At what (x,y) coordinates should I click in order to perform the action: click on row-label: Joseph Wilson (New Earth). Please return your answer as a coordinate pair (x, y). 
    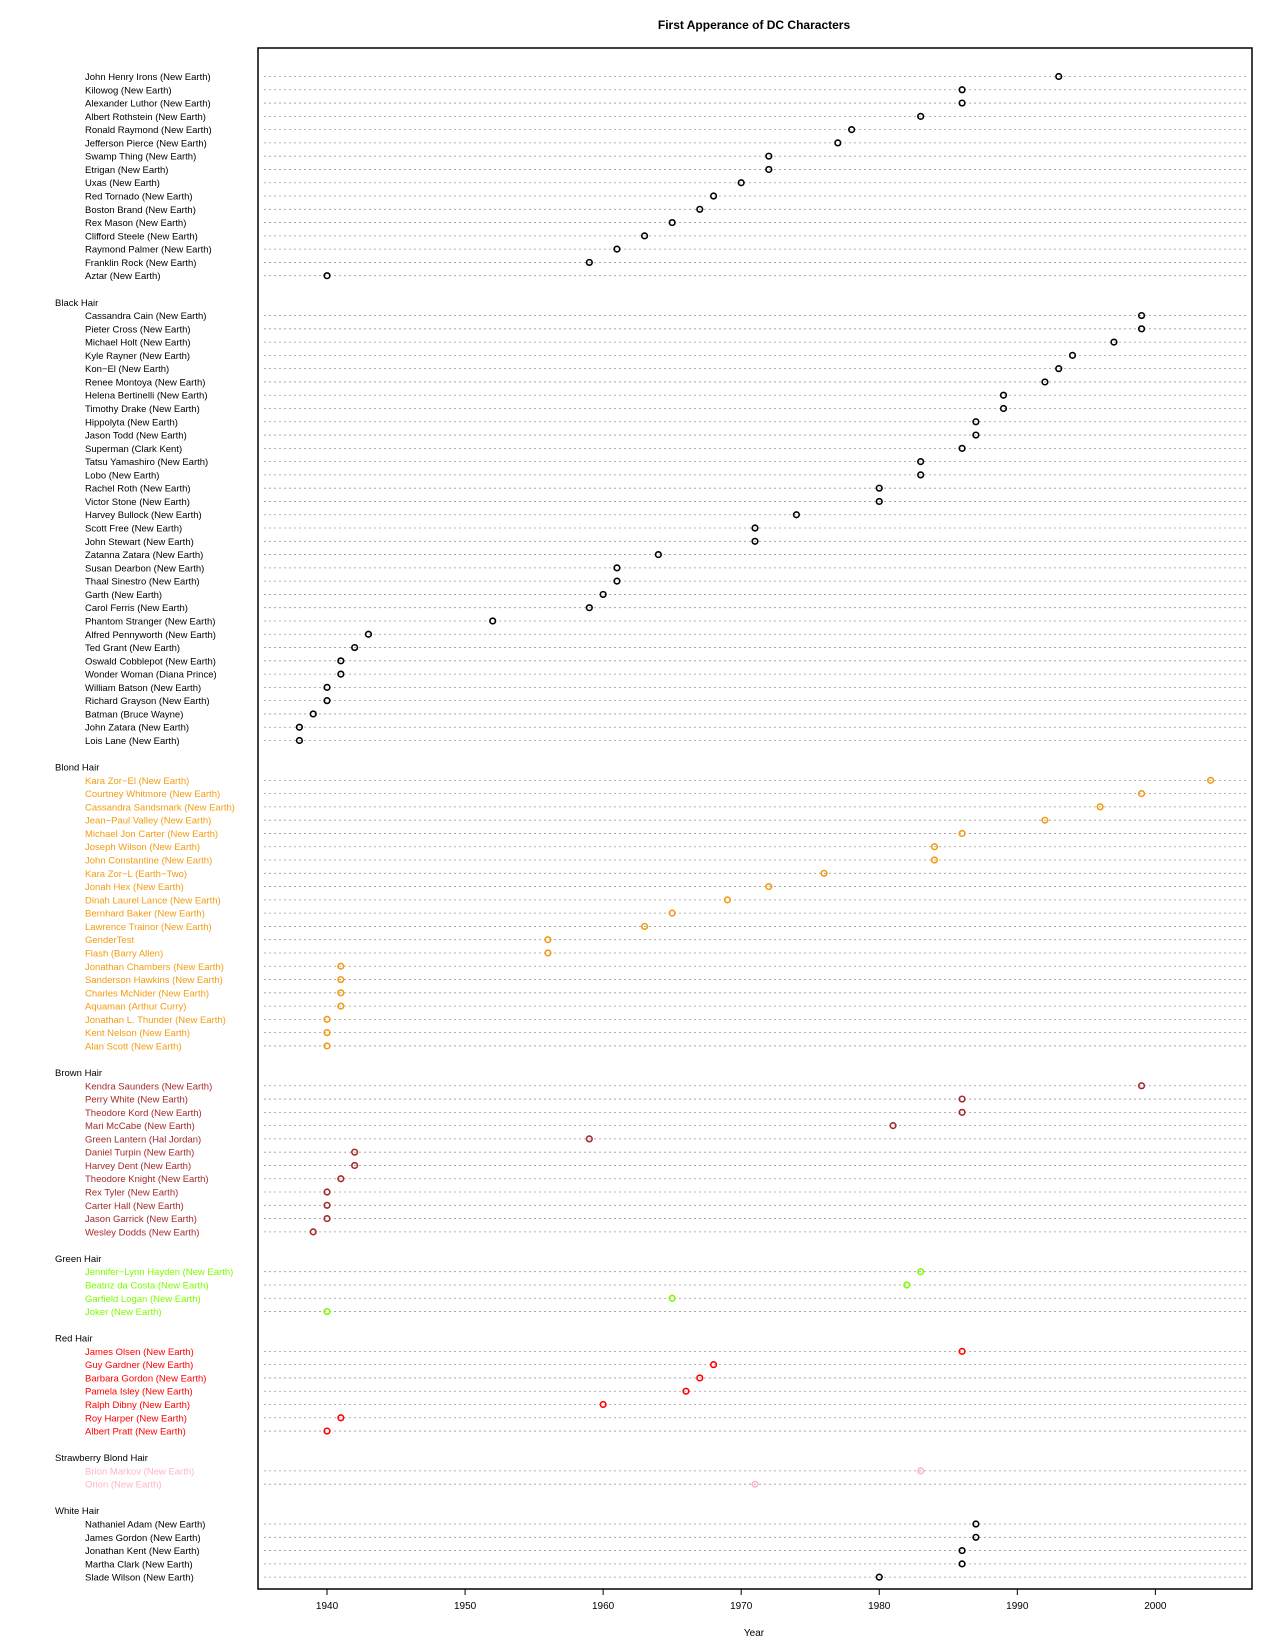
    Looking at the image, I should click on (142, 847).